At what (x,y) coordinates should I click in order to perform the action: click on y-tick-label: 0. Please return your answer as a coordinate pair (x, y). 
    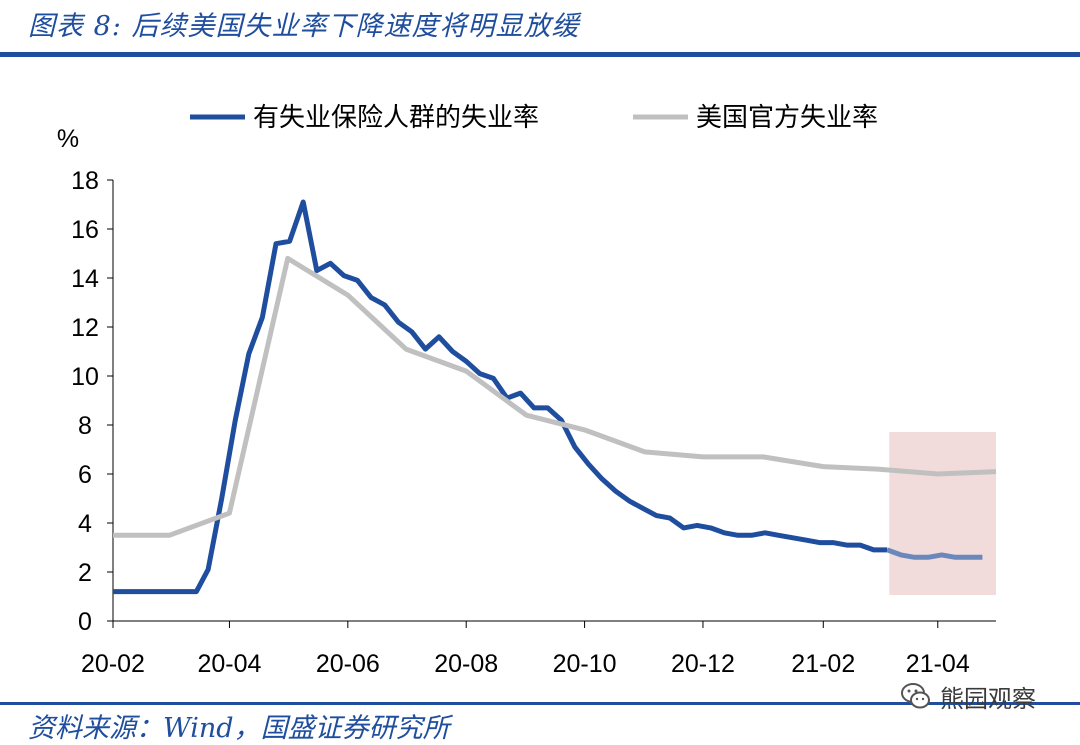
    Looking at the image, I should click on (85, 622).